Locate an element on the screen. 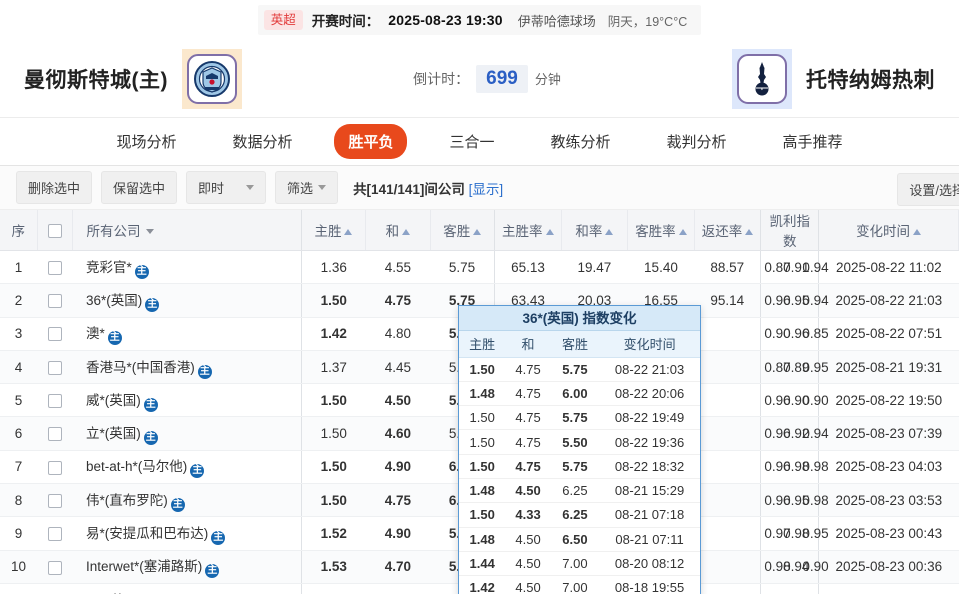 The width and height of the screenshot is (959, 594). company-name: 威*(英国) is located at coordinates (113, 400).